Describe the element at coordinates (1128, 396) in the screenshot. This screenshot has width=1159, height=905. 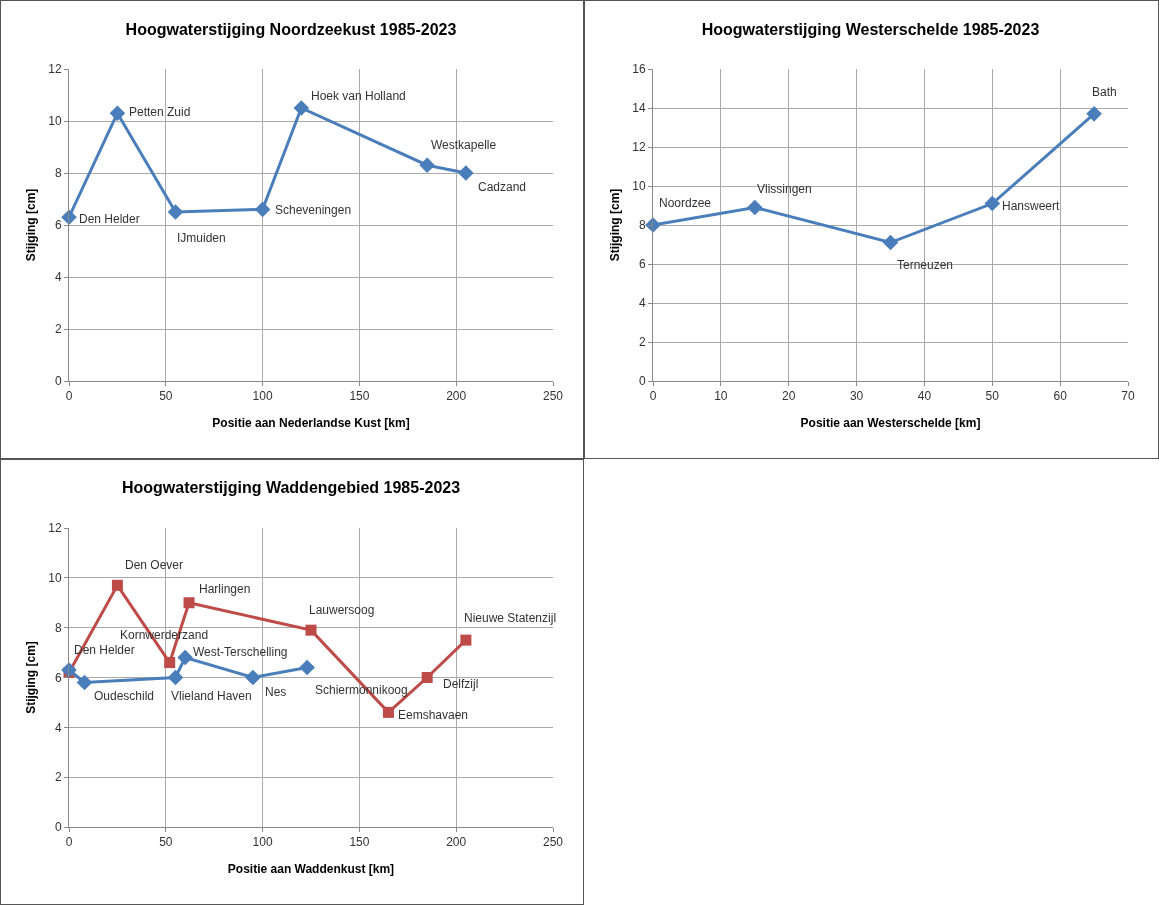
I see `x-tick-label: 70` at that location.